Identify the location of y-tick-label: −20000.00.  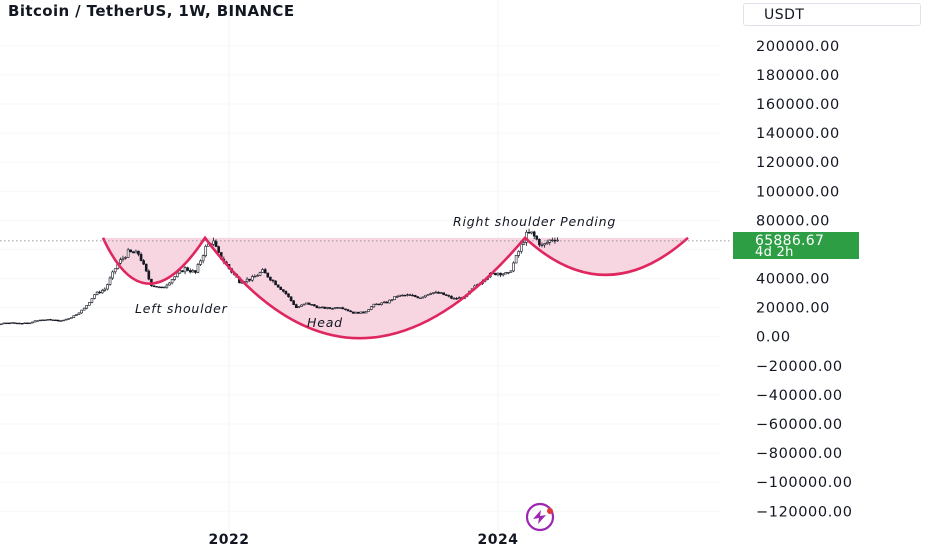
(799, 367).